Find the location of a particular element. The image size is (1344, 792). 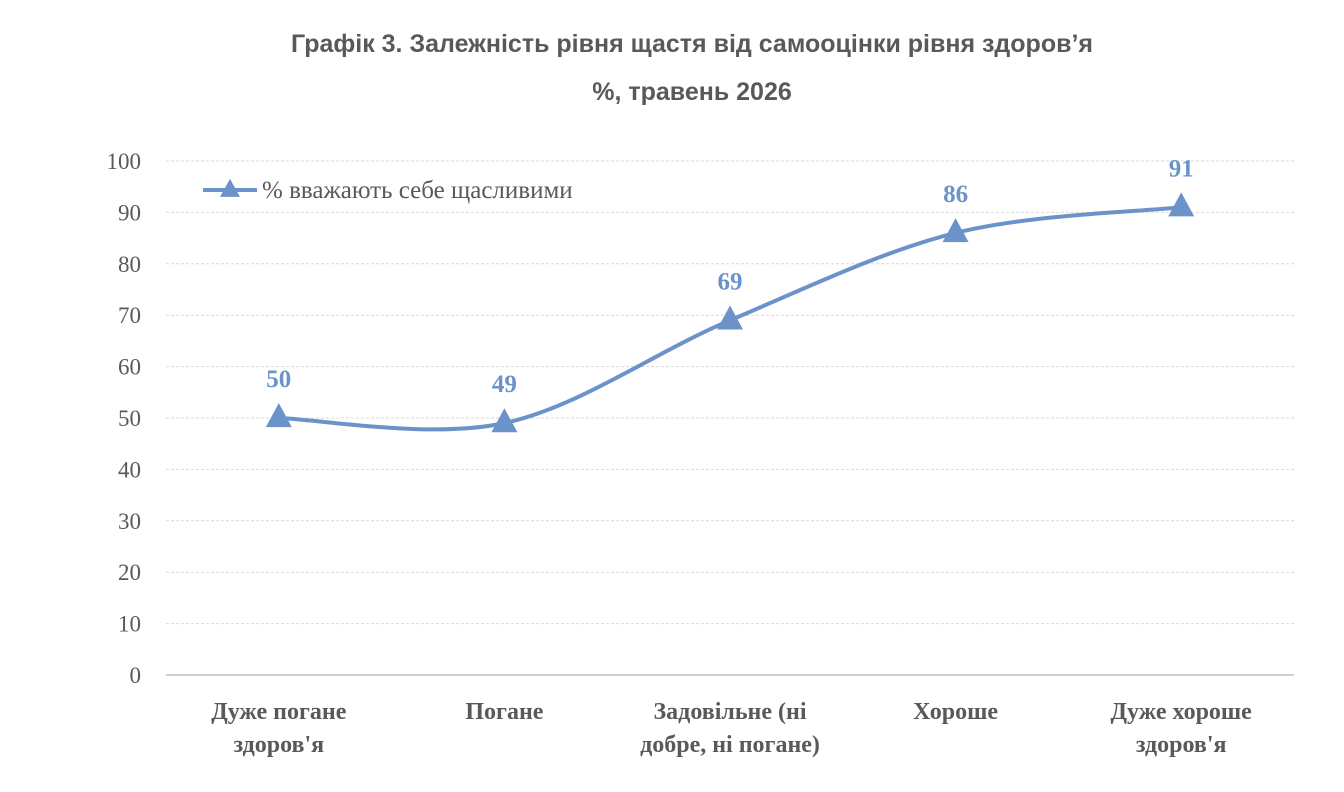

y-tick-label-50: 50 is located at coordinates (129, 418).